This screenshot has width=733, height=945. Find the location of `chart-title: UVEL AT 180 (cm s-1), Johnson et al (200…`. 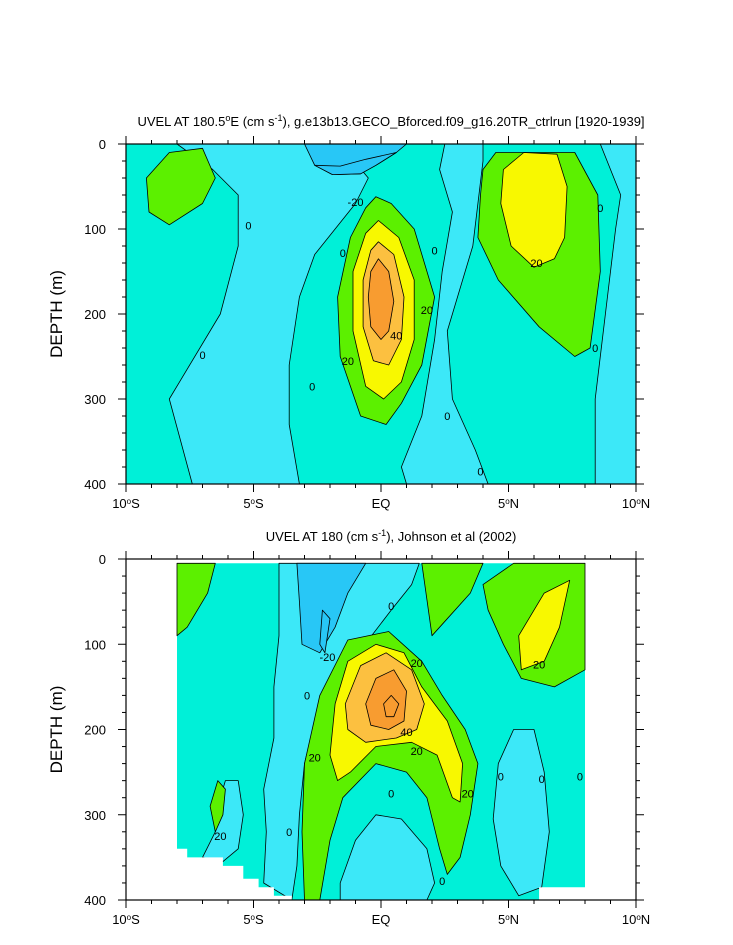

chart-title: UVEL AT 180 (cm s-1), Johnson et al (200… is located at coordinates (391, 536).